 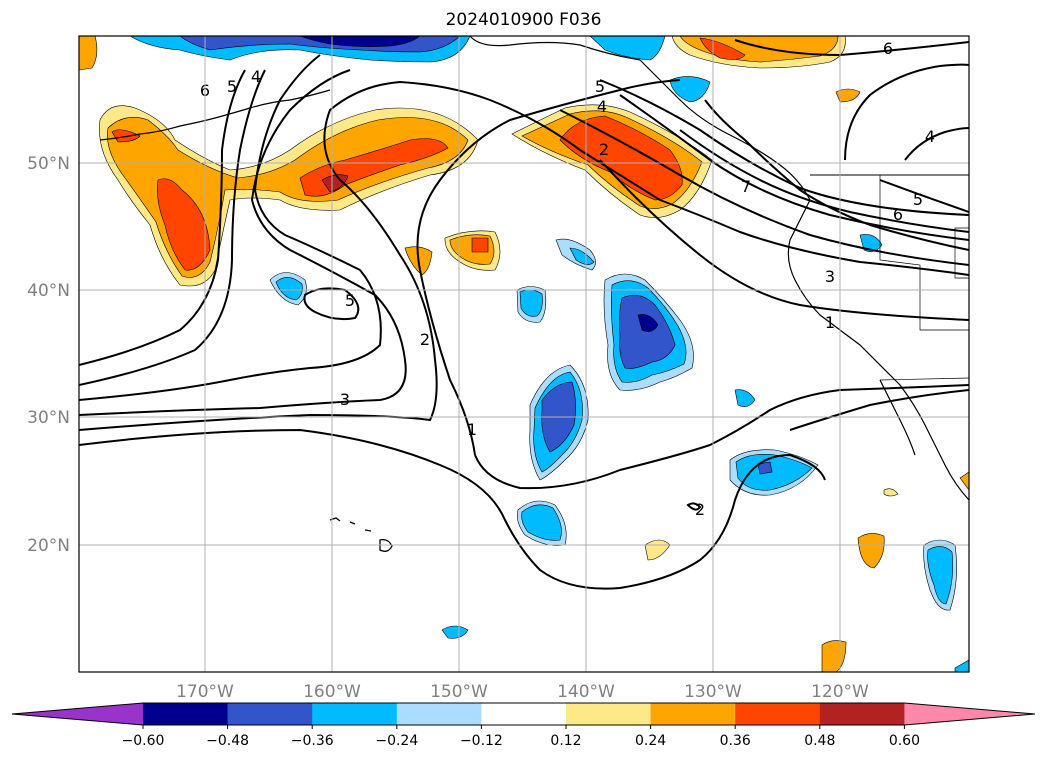 What do you see at coordinates (48, 291) in the screenshot?
I see `lat-label: 40°N` at bounding box center [48, 291].